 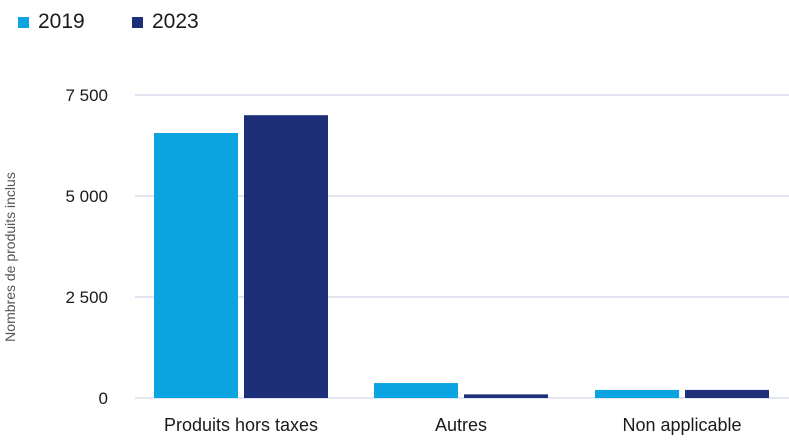 I want to click on y-tick-label: 0, so click(x=103, y=398).